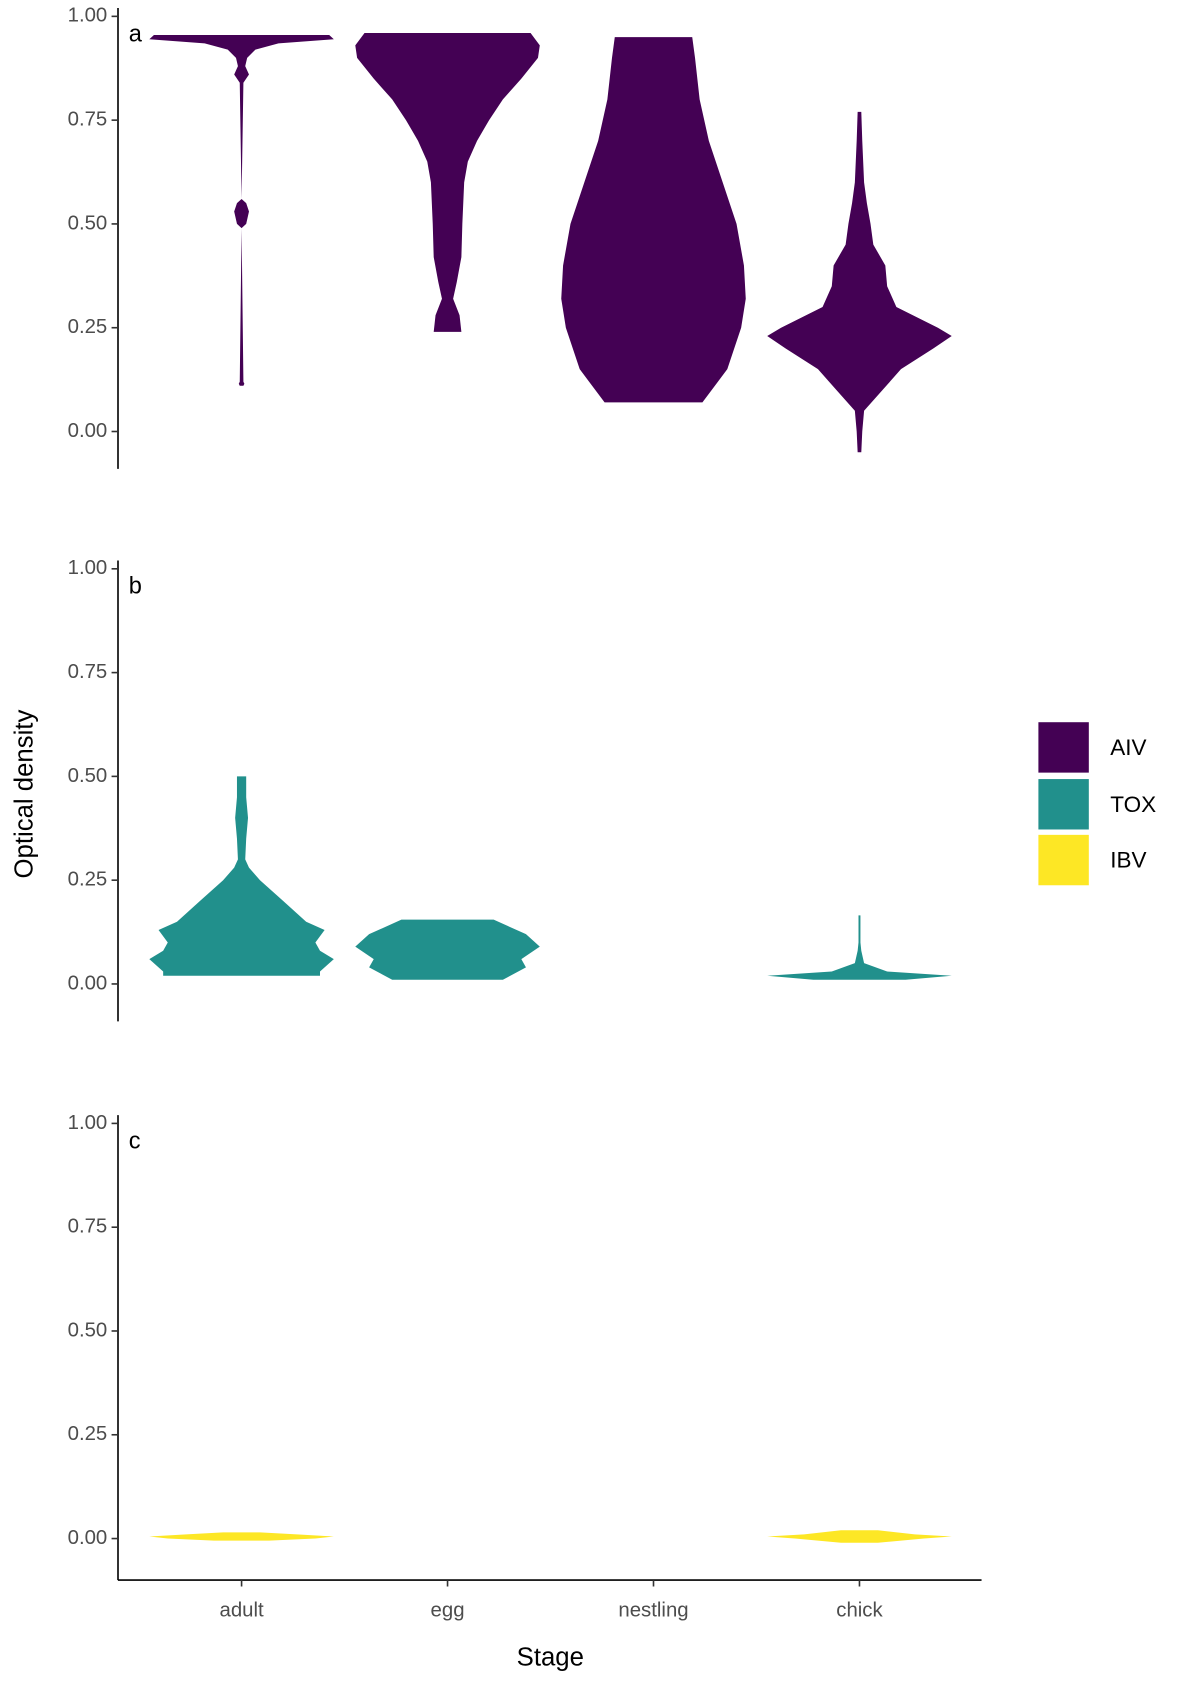 The height and width of the screenshot is (1689, 1180). What do you see at coordinates (653, 1611) in the screenshot?
I see `x-tick-label: nestling` at bounding box center [653, 1611].